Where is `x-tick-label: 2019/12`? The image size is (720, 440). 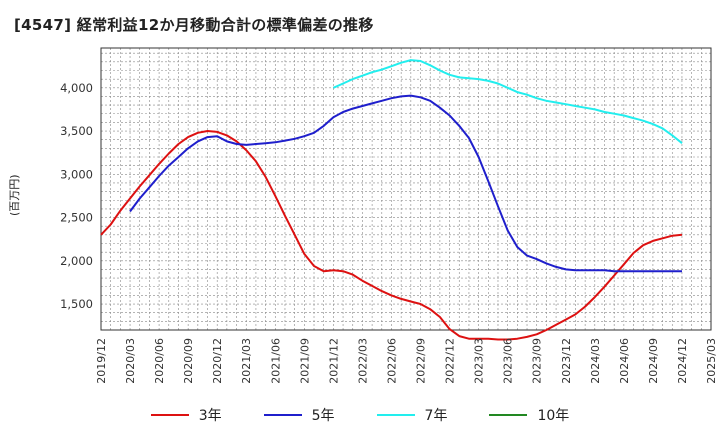
x-tick-label: 2019/12 is located at coordinates (101, 361).